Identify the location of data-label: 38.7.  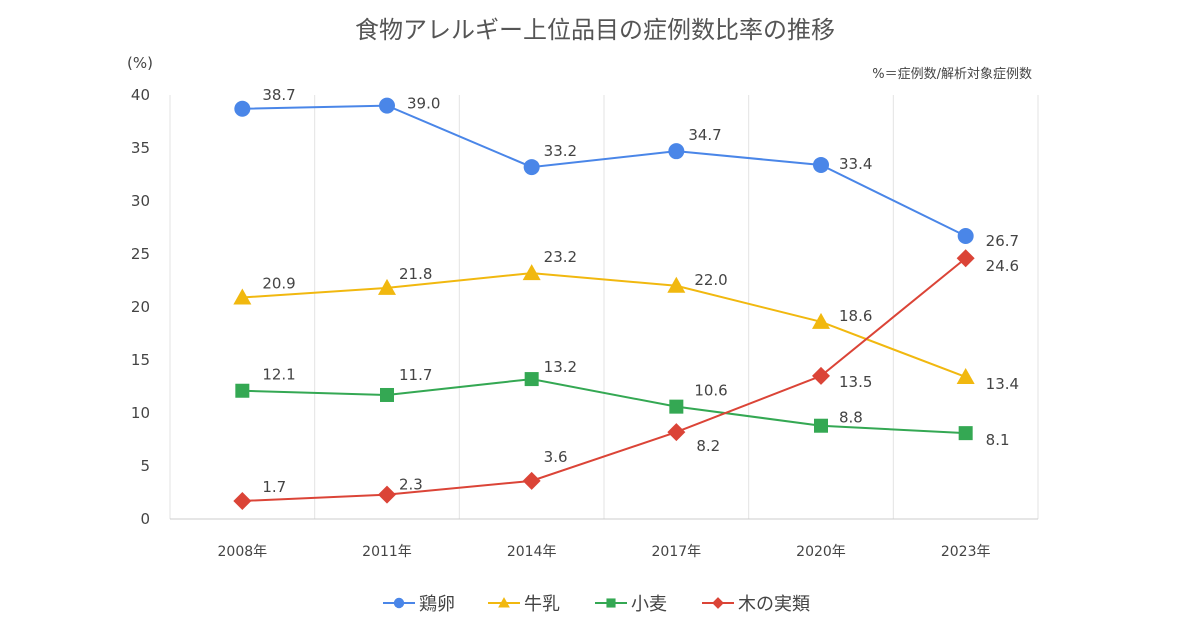
(278, 95).